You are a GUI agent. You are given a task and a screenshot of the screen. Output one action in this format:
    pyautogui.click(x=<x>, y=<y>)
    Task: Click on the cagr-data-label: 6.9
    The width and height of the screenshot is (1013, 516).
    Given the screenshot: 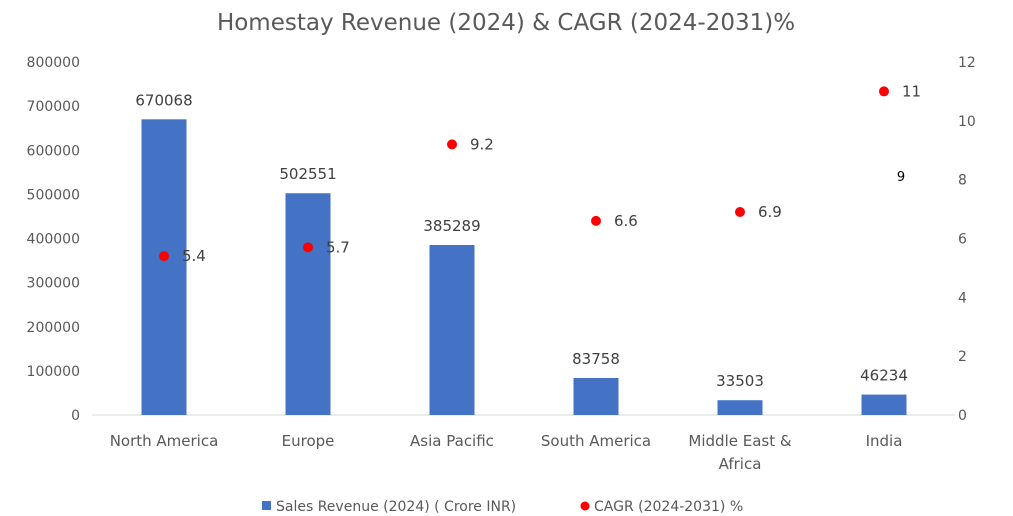 What is the action you would take?
    pyautogui.click(x=770, y=212)
    